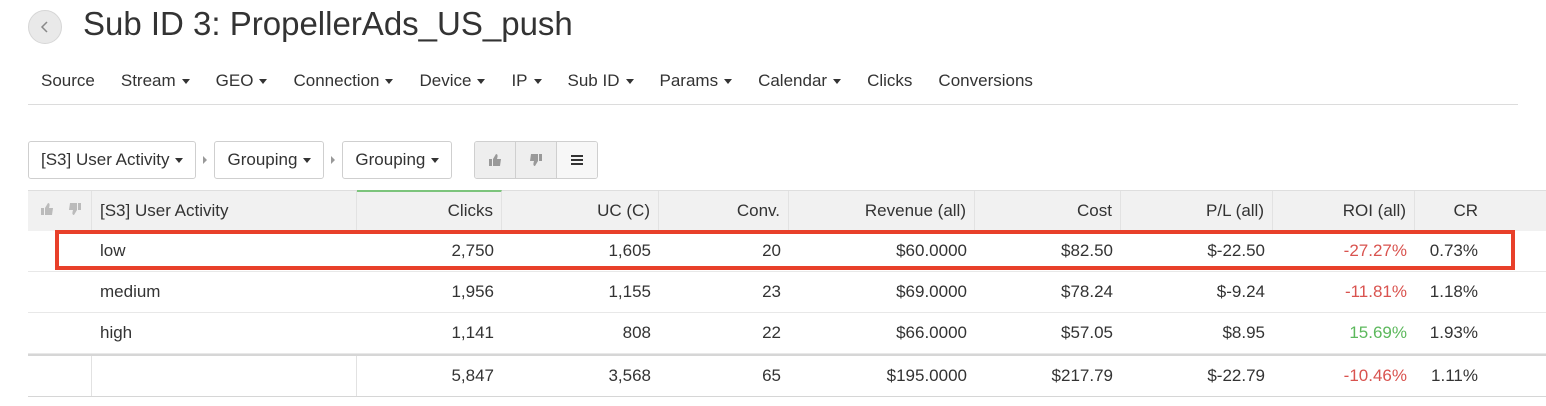  I want to click on nav-item-label: Conversions, so click(985, 80).